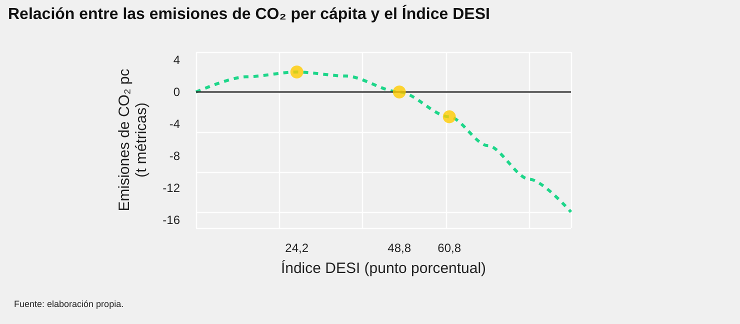 The height and width of the screenshot is (324, 740). I want to click on x-tick-label: 60,8, so click(450, 248).